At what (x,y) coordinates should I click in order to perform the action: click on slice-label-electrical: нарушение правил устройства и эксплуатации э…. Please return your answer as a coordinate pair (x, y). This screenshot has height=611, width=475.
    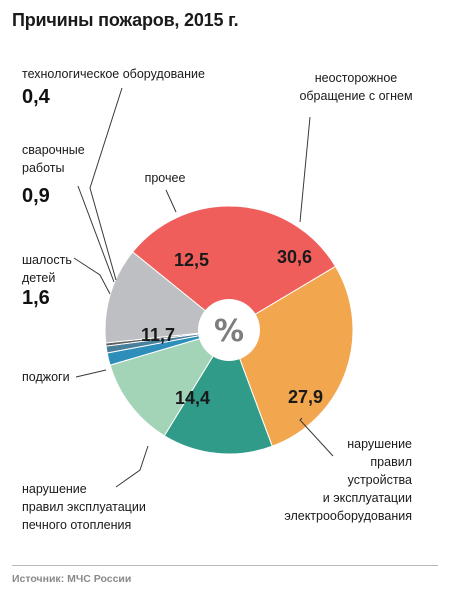
    Looking at the image, I should click on (348, 480).